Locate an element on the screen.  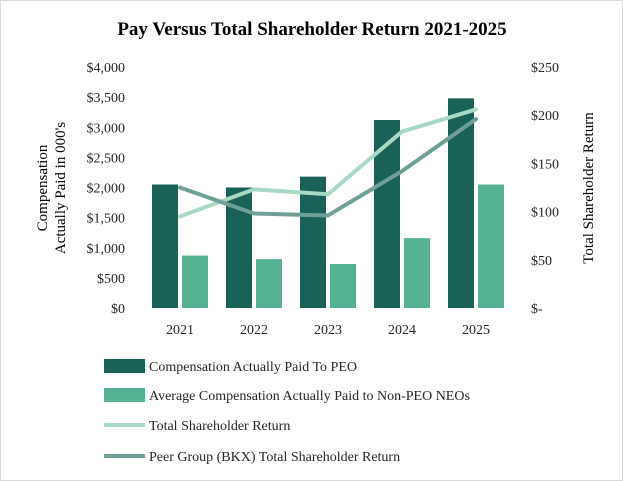
right-axis-title: Total Shareholder Return is located at coordinates (589, 188).